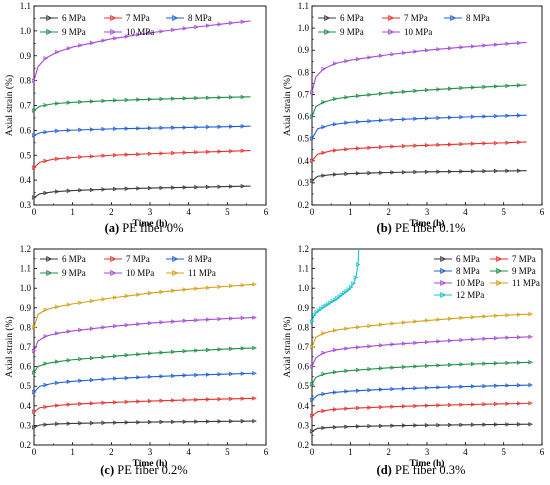 The height and width of the screenshot is (485, 550). I want to click on legend-label: 12 MPa, so click(470, 295).